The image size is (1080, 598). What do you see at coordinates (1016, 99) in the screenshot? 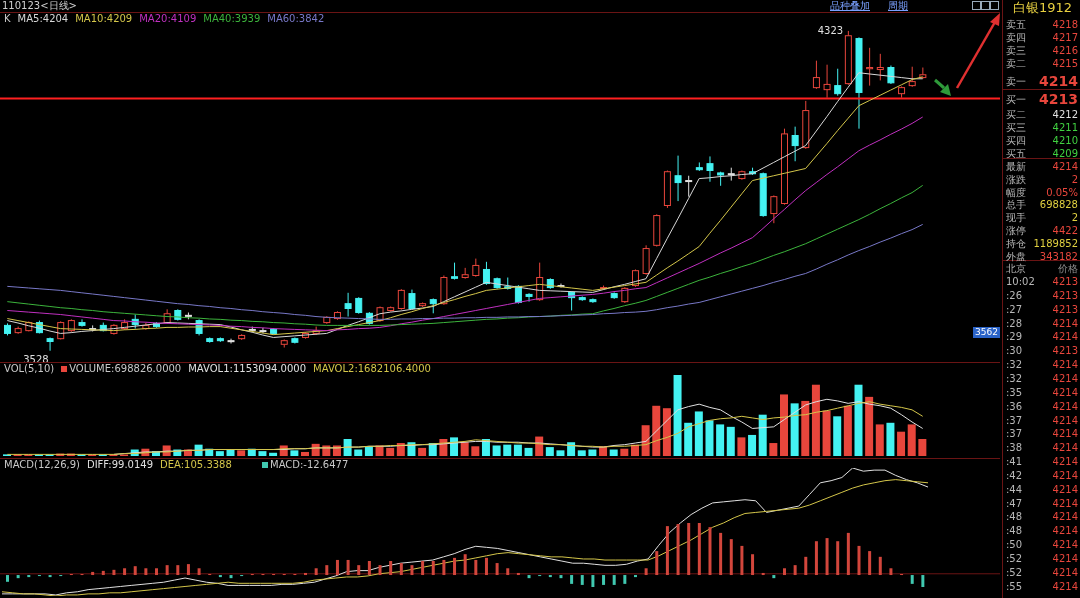
I see `text: 买一` at bounding box center [1016, 99].